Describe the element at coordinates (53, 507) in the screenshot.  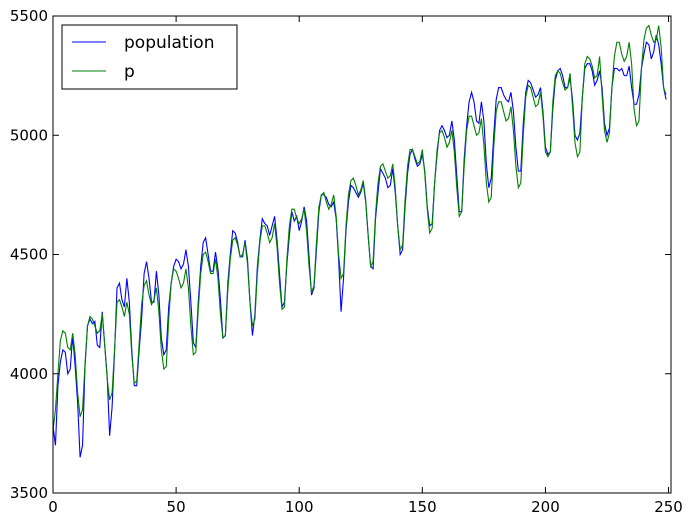
I see `x-tick-label: 0` at that location.